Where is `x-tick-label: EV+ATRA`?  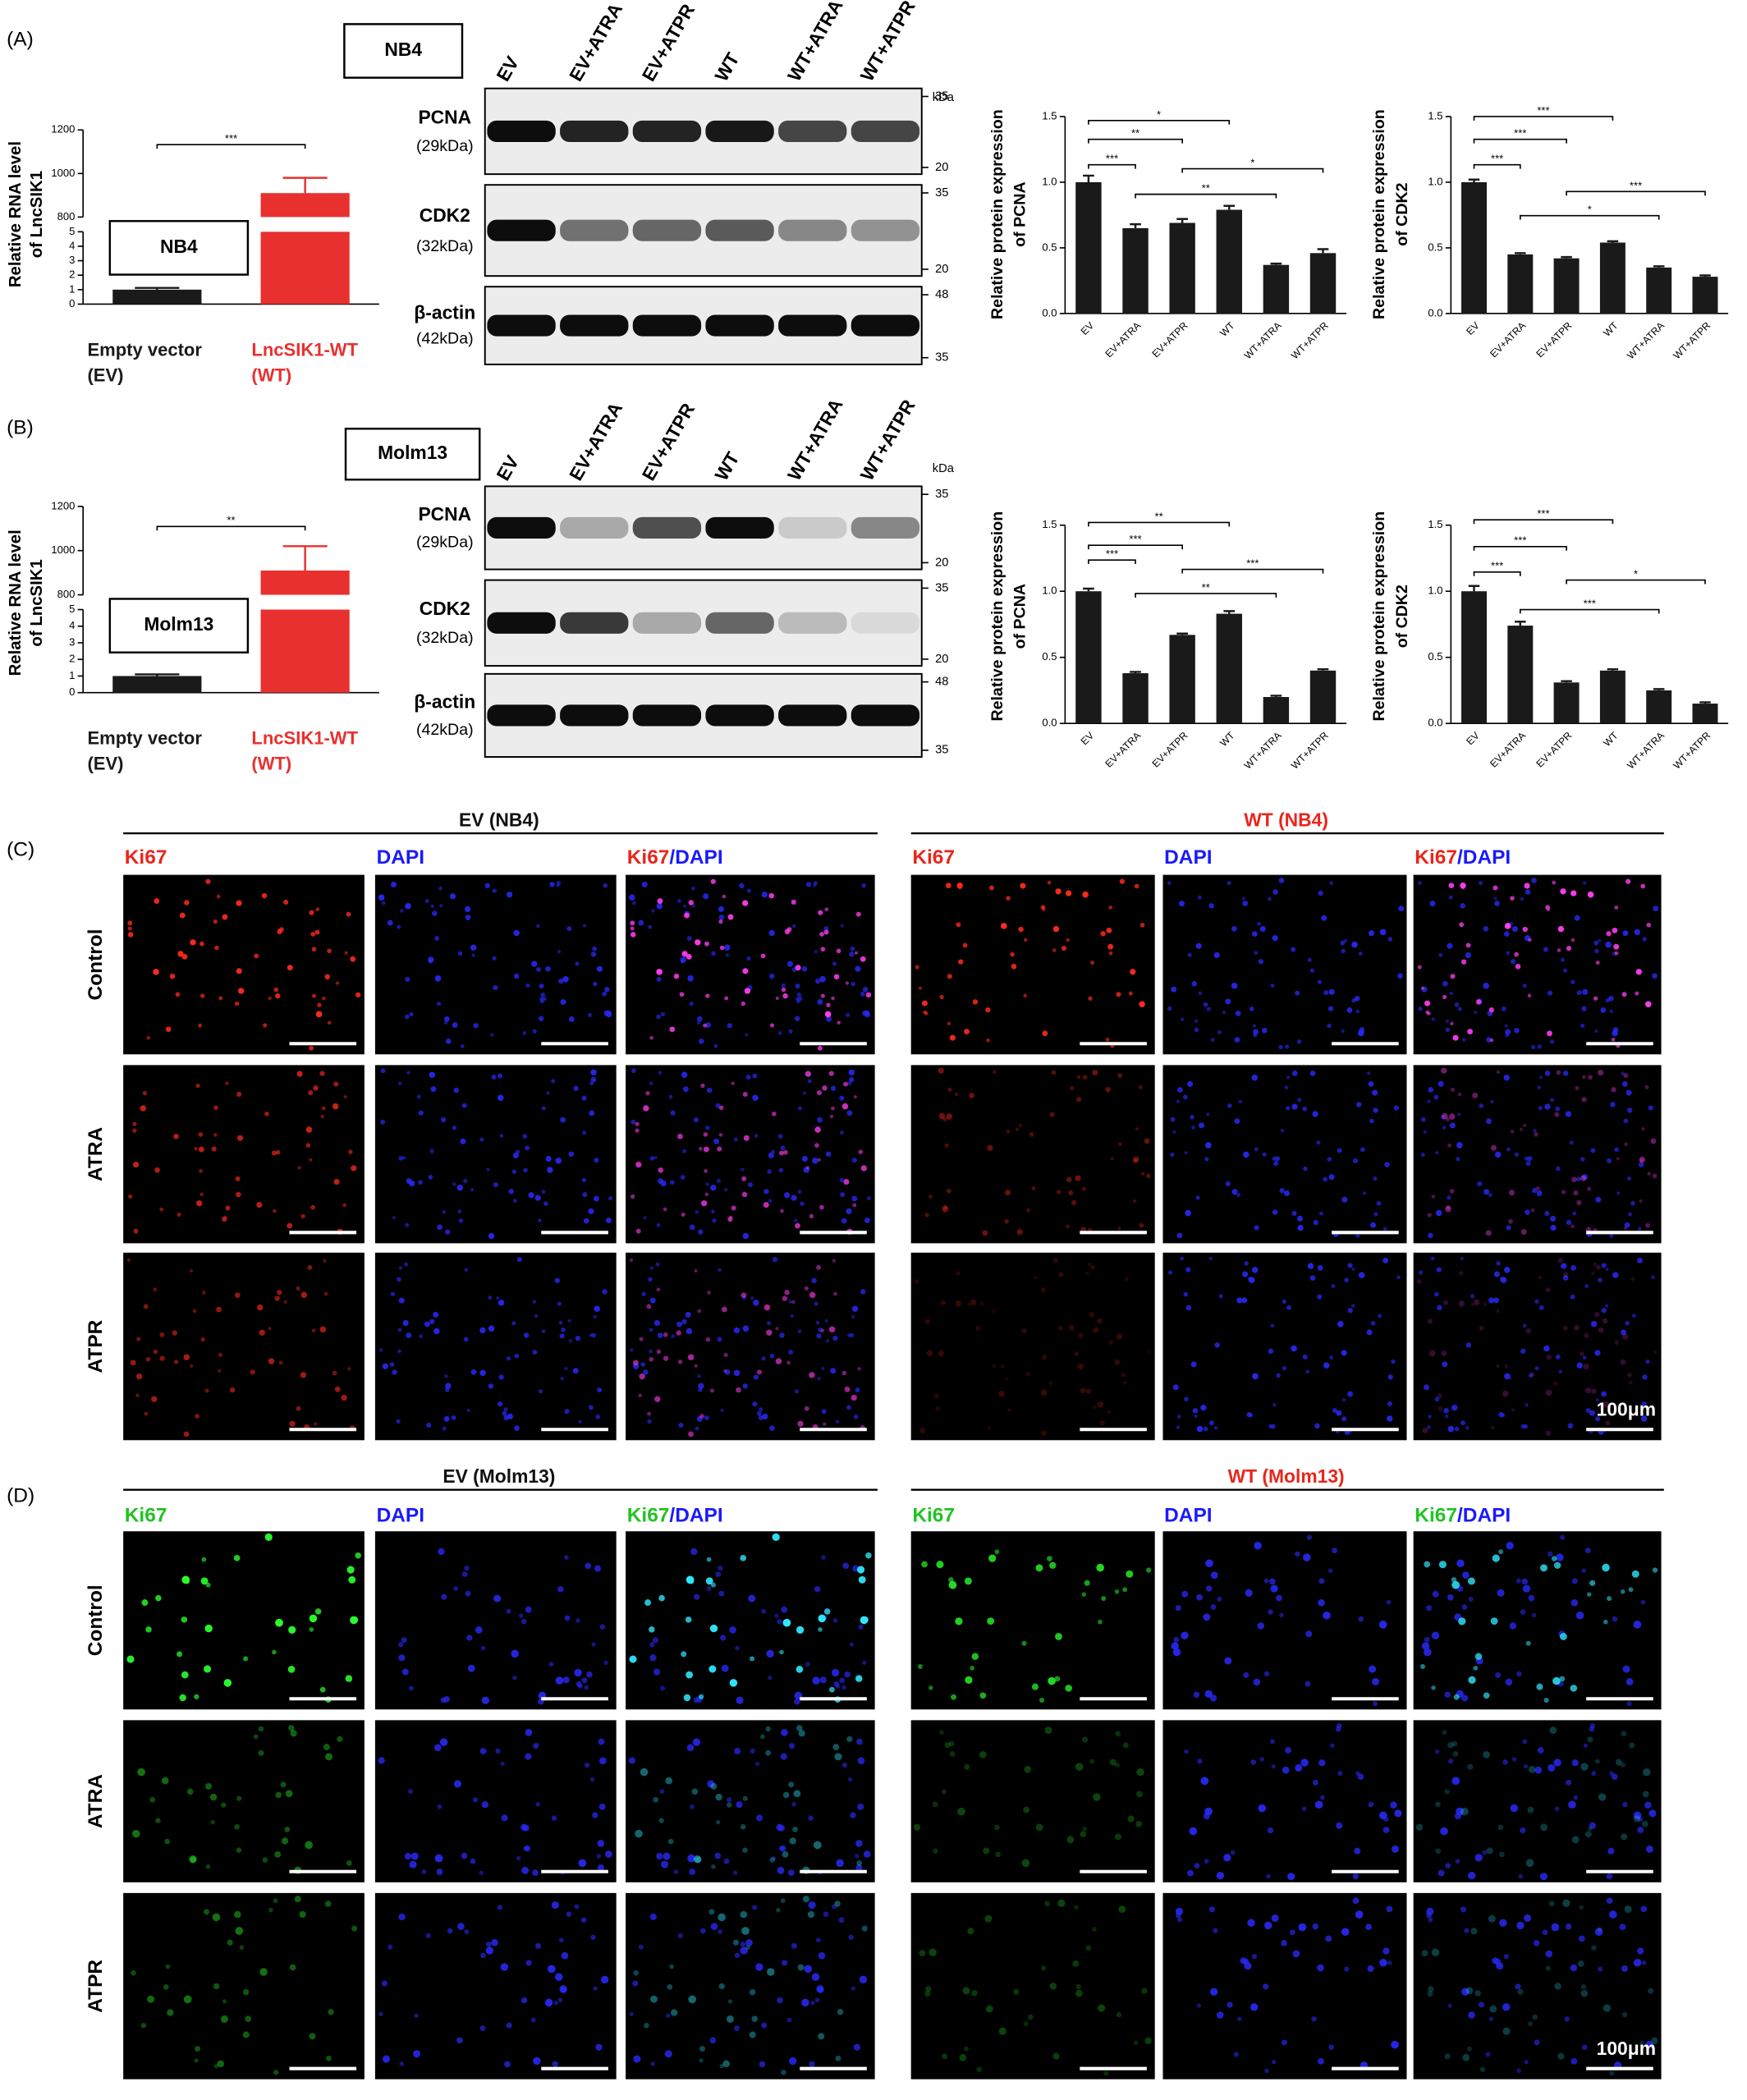 x-tick-label: EV+ATRA is located at coordinates (1123, 749).